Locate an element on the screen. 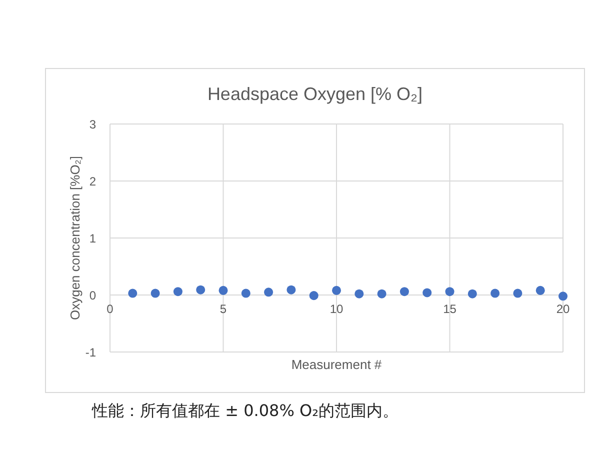 The width and height of the screenshot is (613, 465). y-tick-label: 1 is located at coordinates (92, 238).